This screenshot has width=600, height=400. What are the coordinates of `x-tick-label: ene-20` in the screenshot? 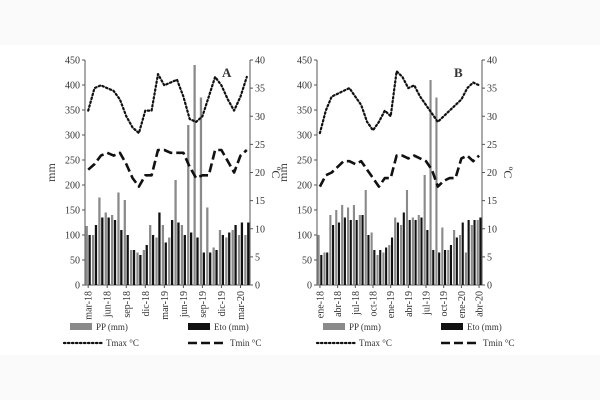 It's located at (462, 304).